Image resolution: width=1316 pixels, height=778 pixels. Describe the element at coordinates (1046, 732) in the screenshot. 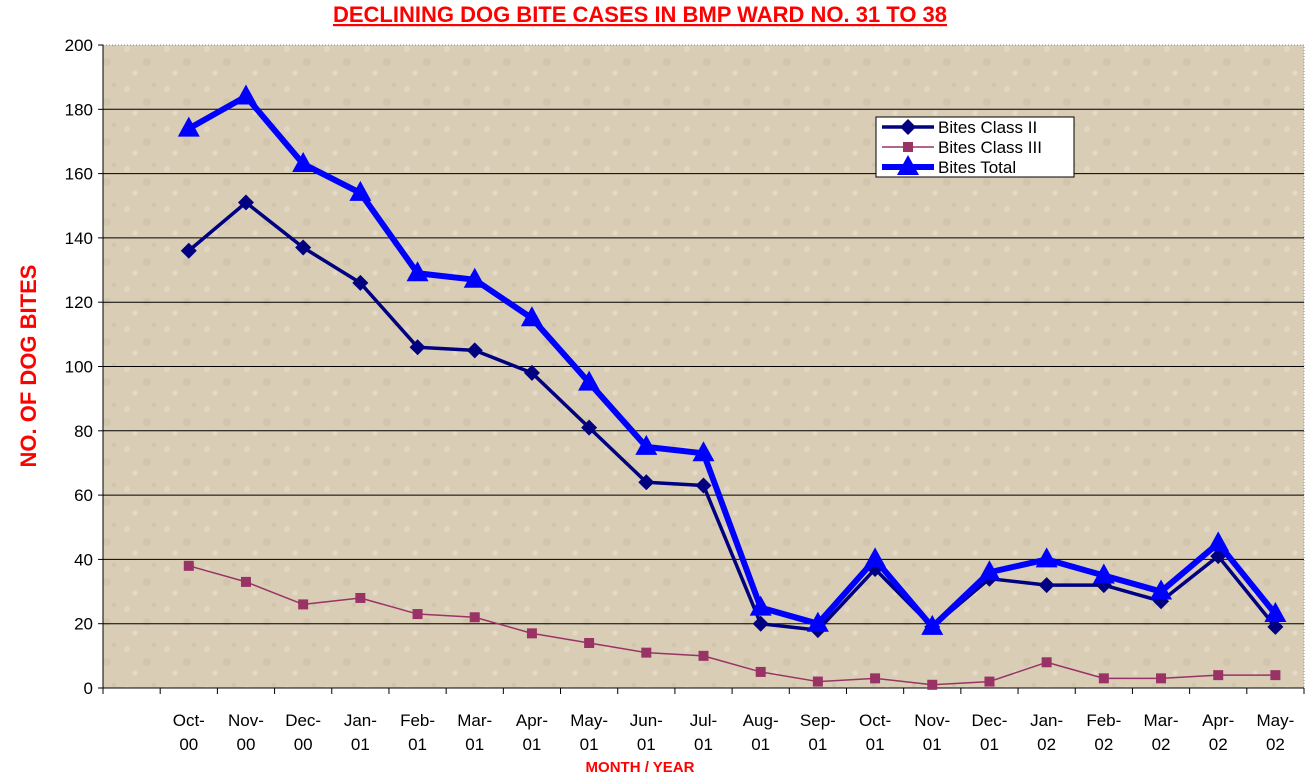

I see `x-tick-label: Jan-02` at that location.